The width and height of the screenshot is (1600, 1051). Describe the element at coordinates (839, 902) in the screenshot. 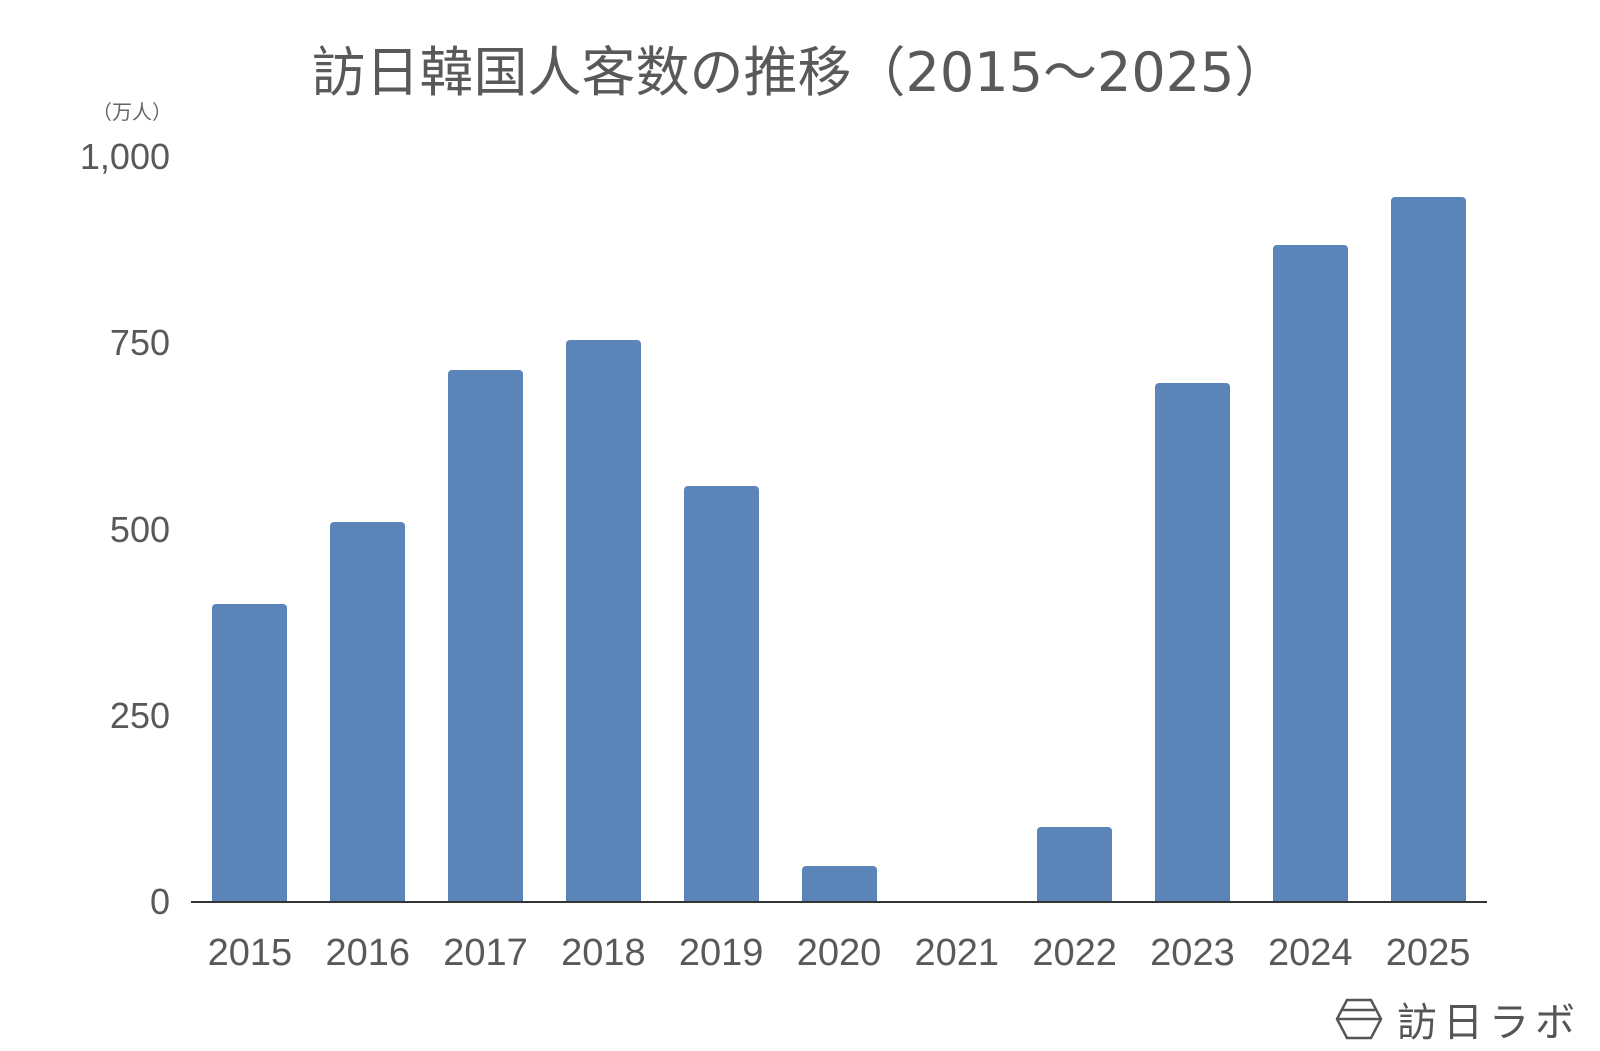

I see `x-axis-line` at that location.